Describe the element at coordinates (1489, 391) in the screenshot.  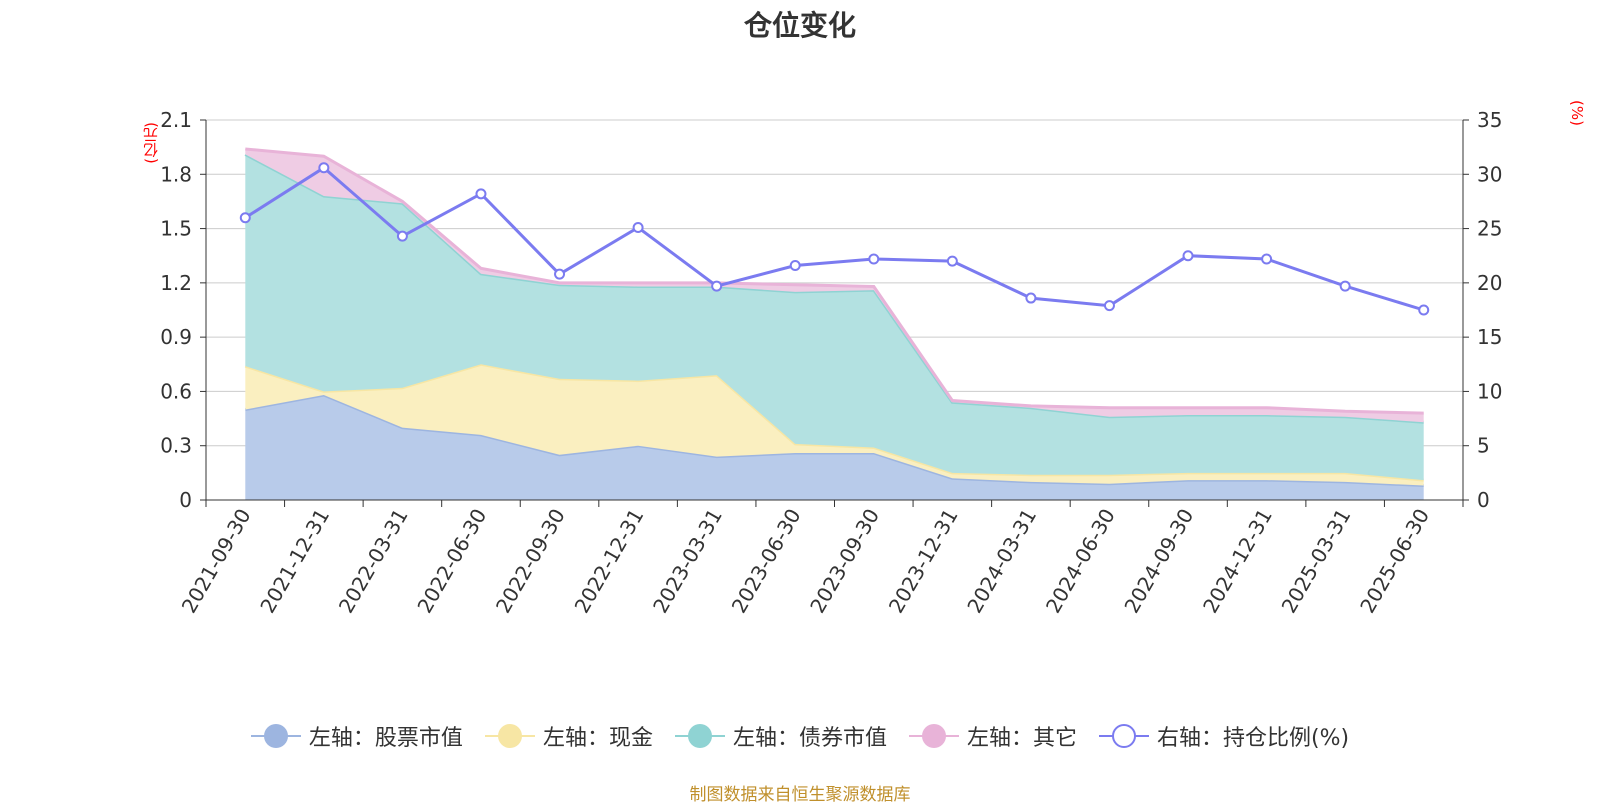
I see `right-axis-tick-label: 10` at that location.